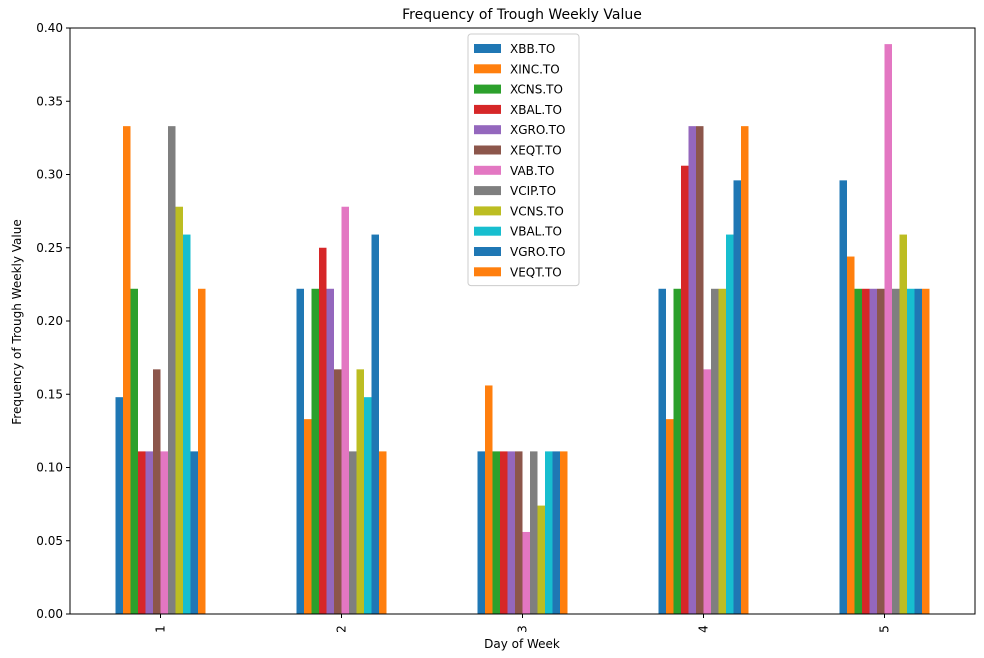  What do you see at coordinates (522, 644) in the screenshot?
I see `x-axis-label: Day of Week` at bounding box center [522, 644].